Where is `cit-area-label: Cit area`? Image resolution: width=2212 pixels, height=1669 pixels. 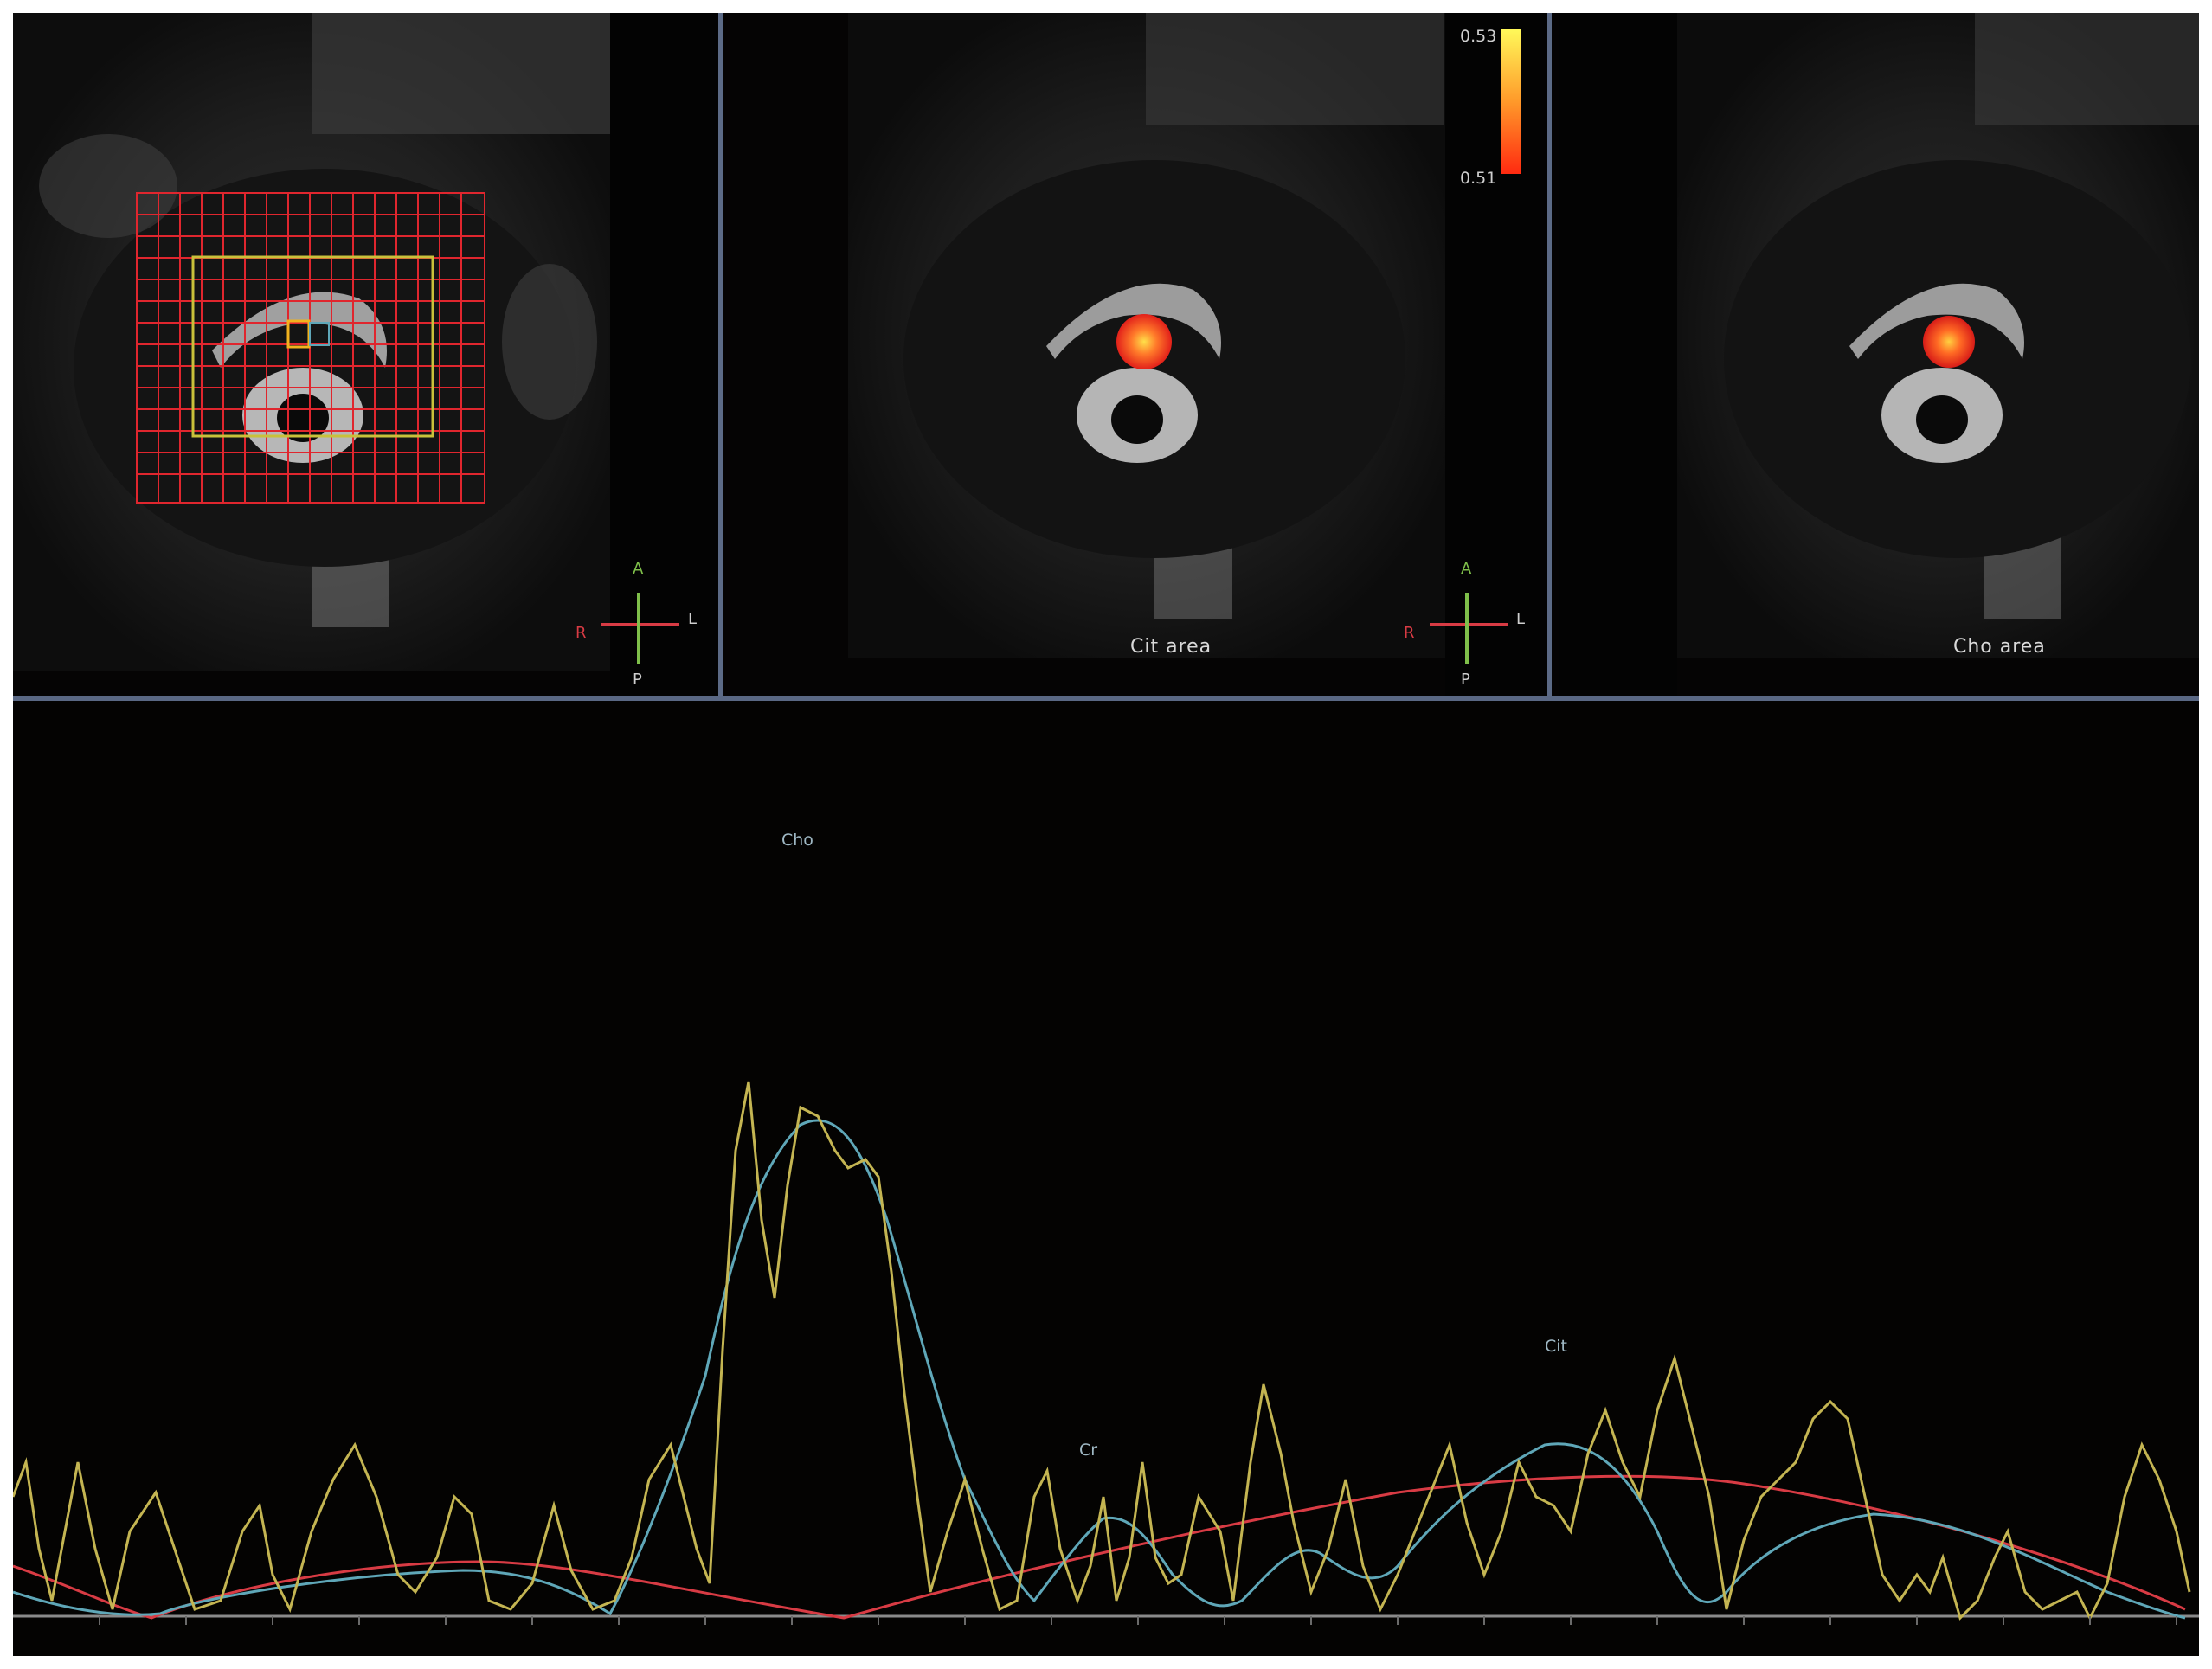 cit-area-label: Cit area is located at coordinates (1171, 647).